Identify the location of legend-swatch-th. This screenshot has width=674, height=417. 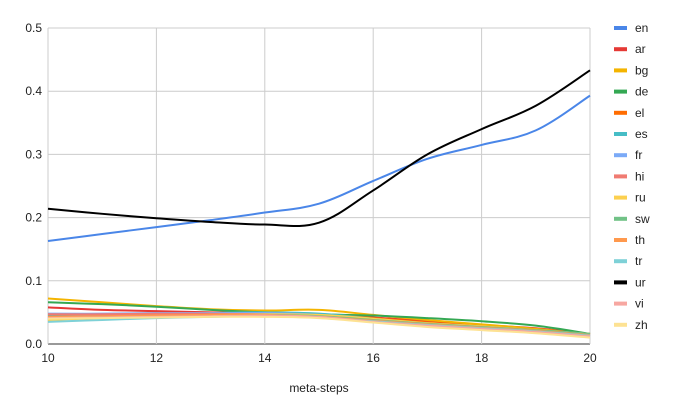
(620, 240).